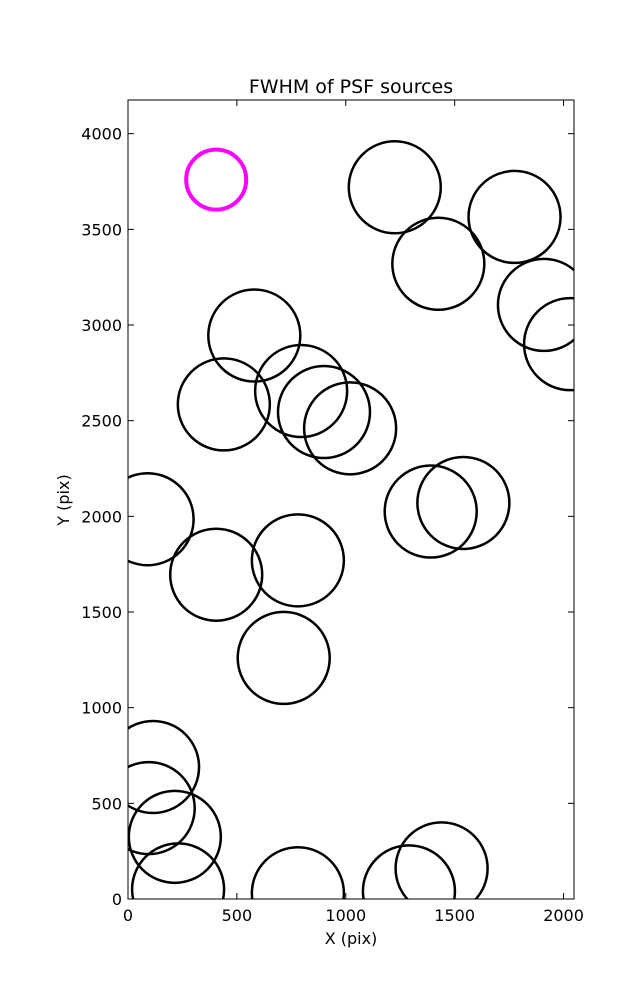  What do you see at coordinates (101, 325) in the screenshot?
I see `y-tick-label: 3000` at bounding box center [101, 325].